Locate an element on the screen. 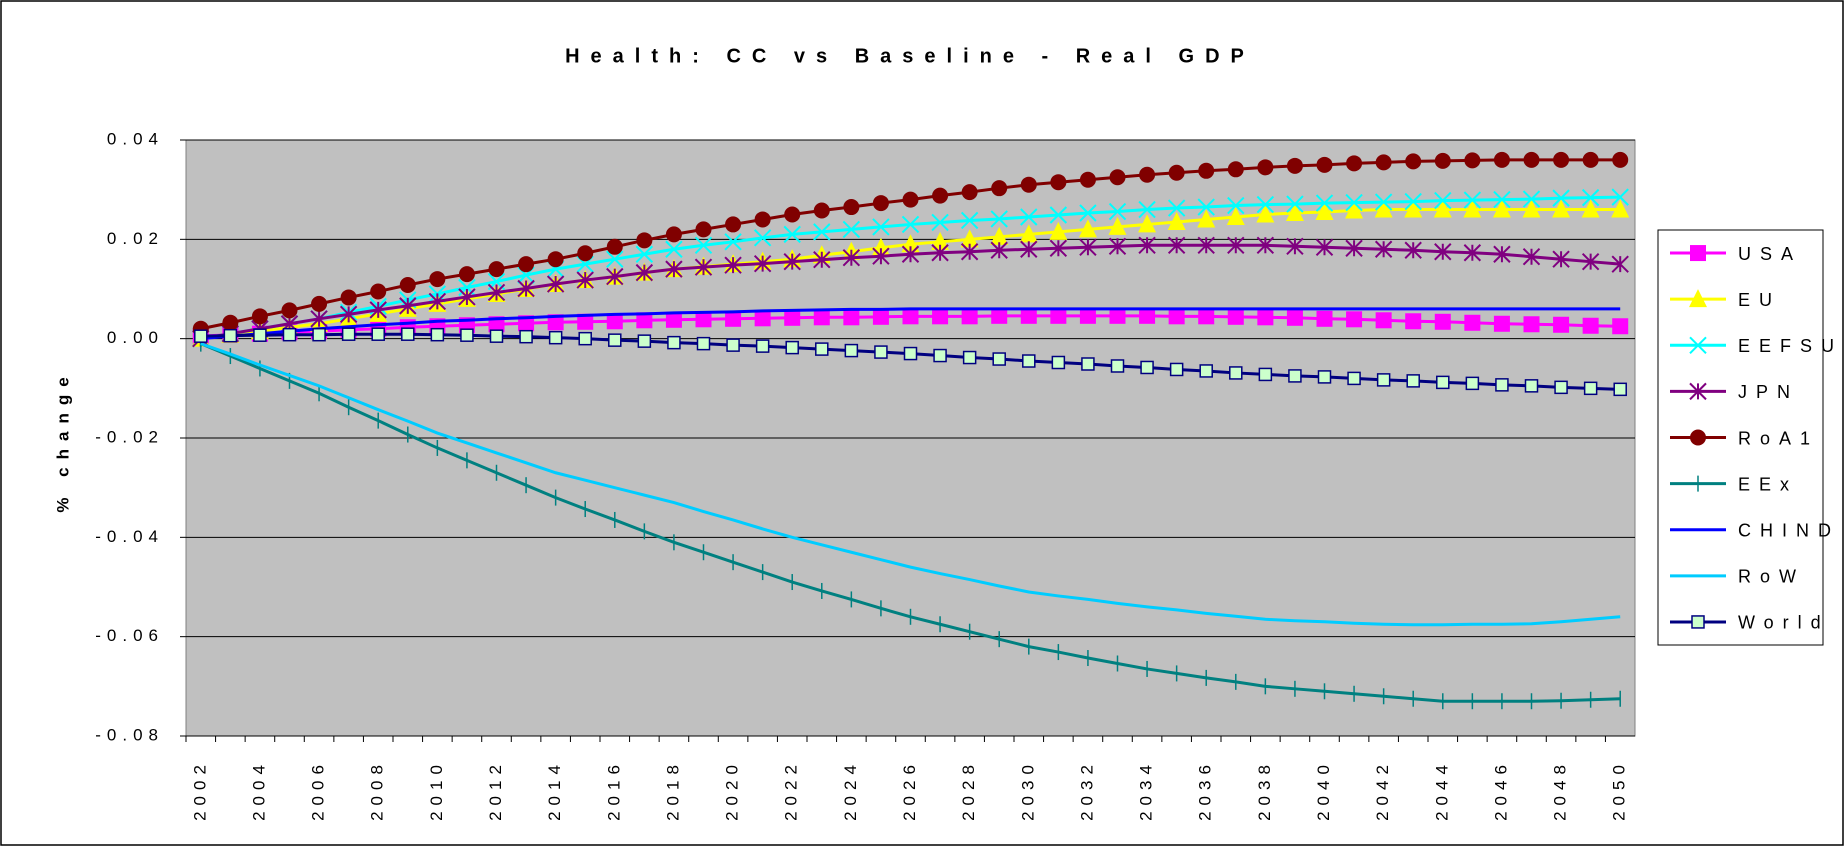  y-tick-label: -0.04 is located at coordinates (129, 536).